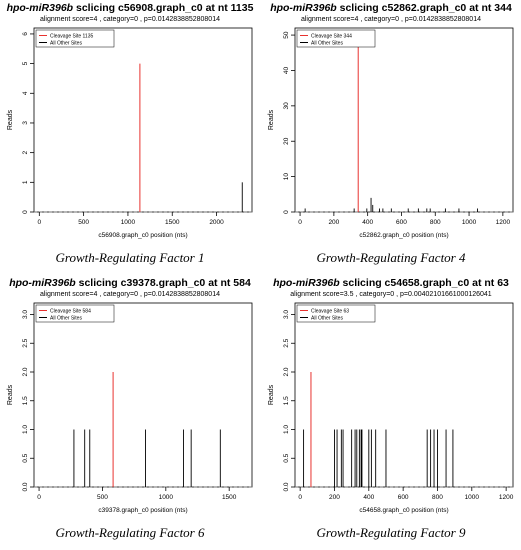  I want to click on y-tick-label: 6, so click(25, 34).